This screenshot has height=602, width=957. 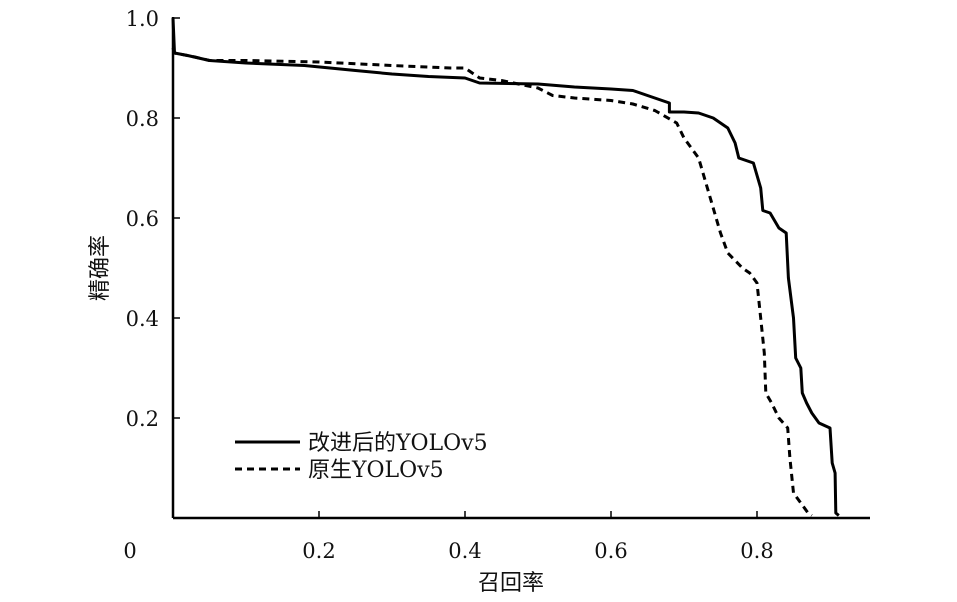 What do you see at coordinates (398, 443) in the screenshot?
I see `legend-label-improved: 改进后的YOLOv5` at bounding box center [398, 443].